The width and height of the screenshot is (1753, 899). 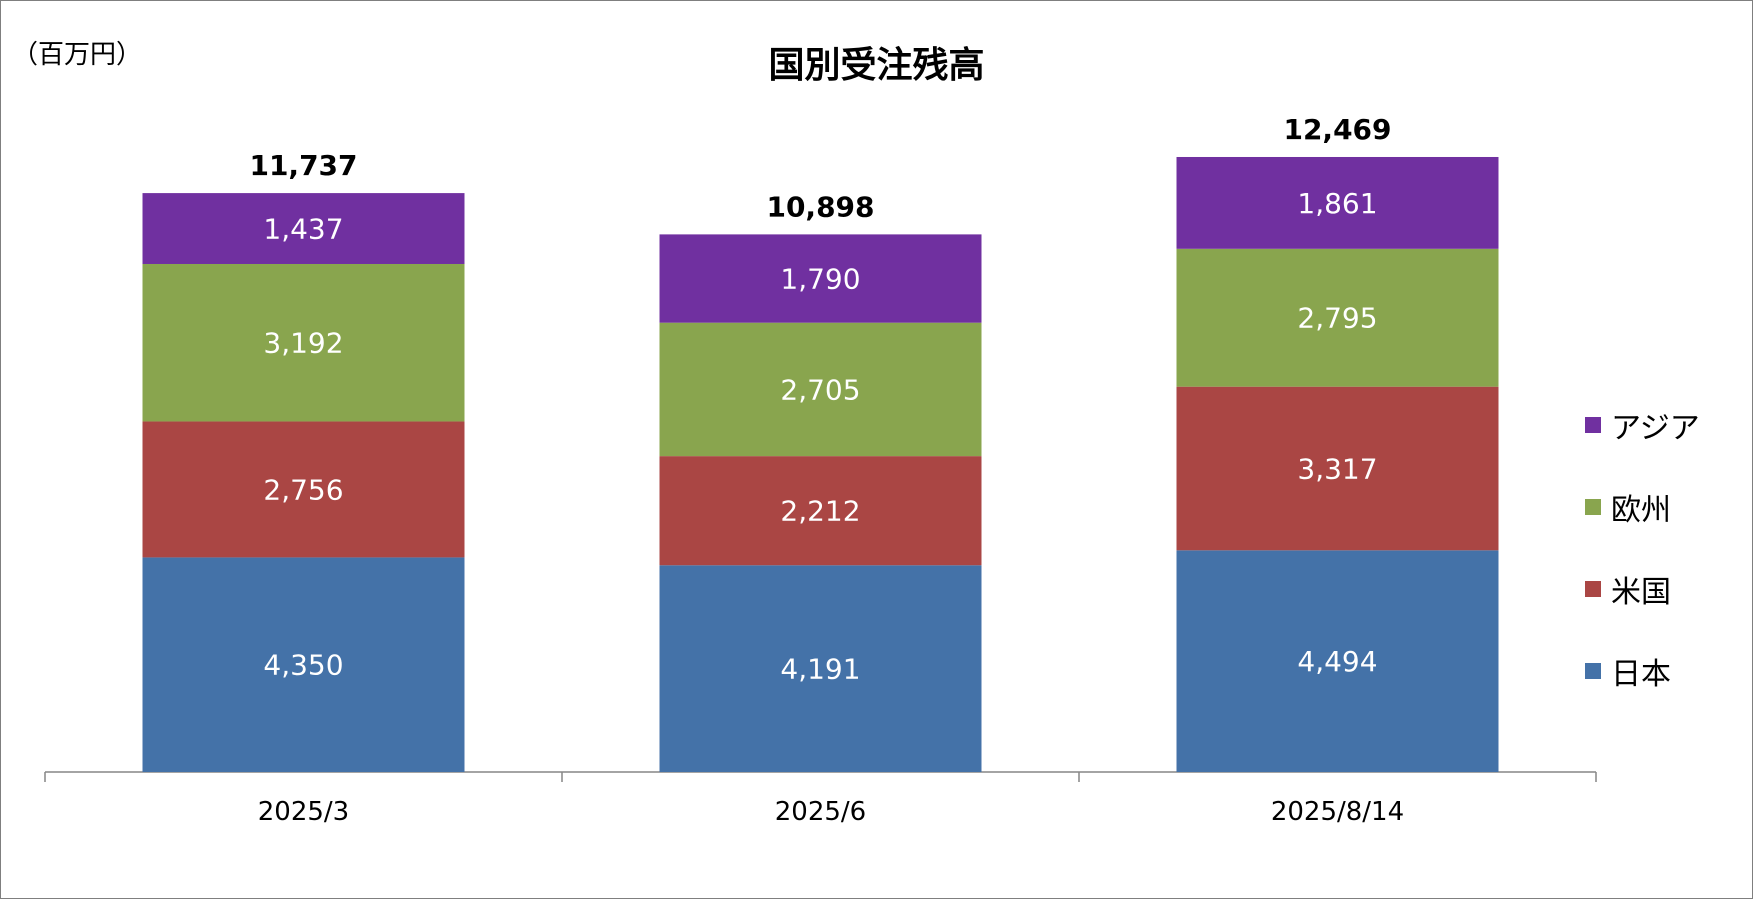 I want to click on x-axis-category-label: 2025/3, so click(x=303, y=812).